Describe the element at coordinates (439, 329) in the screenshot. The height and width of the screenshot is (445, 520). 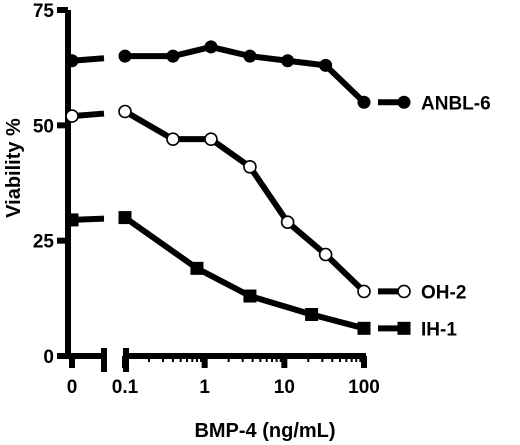
I see `legend-label: IH-1` at that location.